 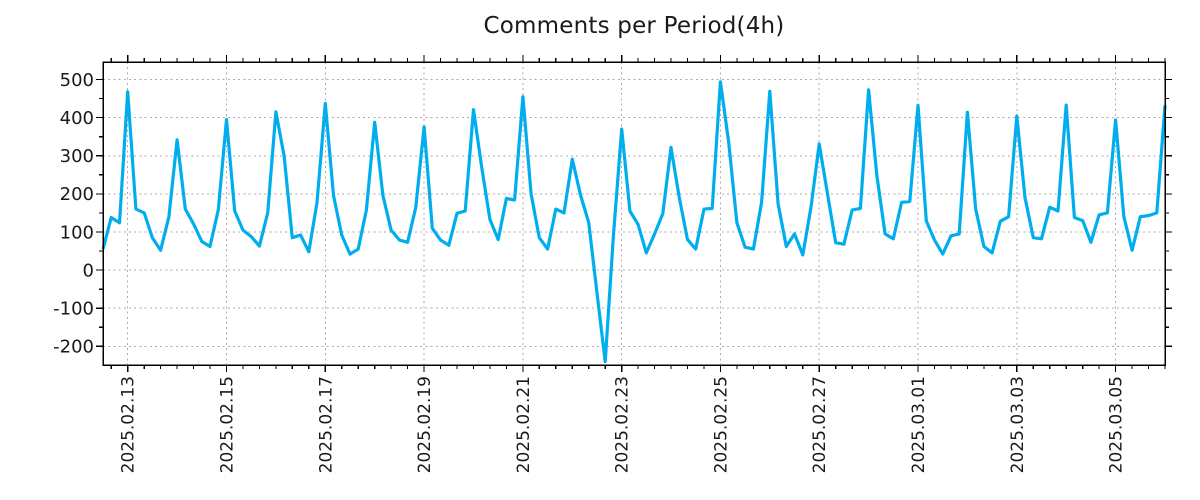 I want to click on x-tick-label: 2025.02.19, so click(x=425, y=424).